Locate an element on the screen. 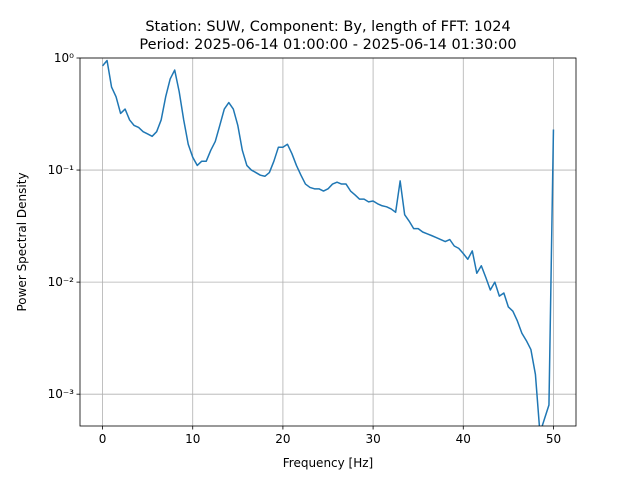 The height and width of the screenshot is (480, 640). y-tick-label: 10⁻³ is located at coordinates (61, 394).